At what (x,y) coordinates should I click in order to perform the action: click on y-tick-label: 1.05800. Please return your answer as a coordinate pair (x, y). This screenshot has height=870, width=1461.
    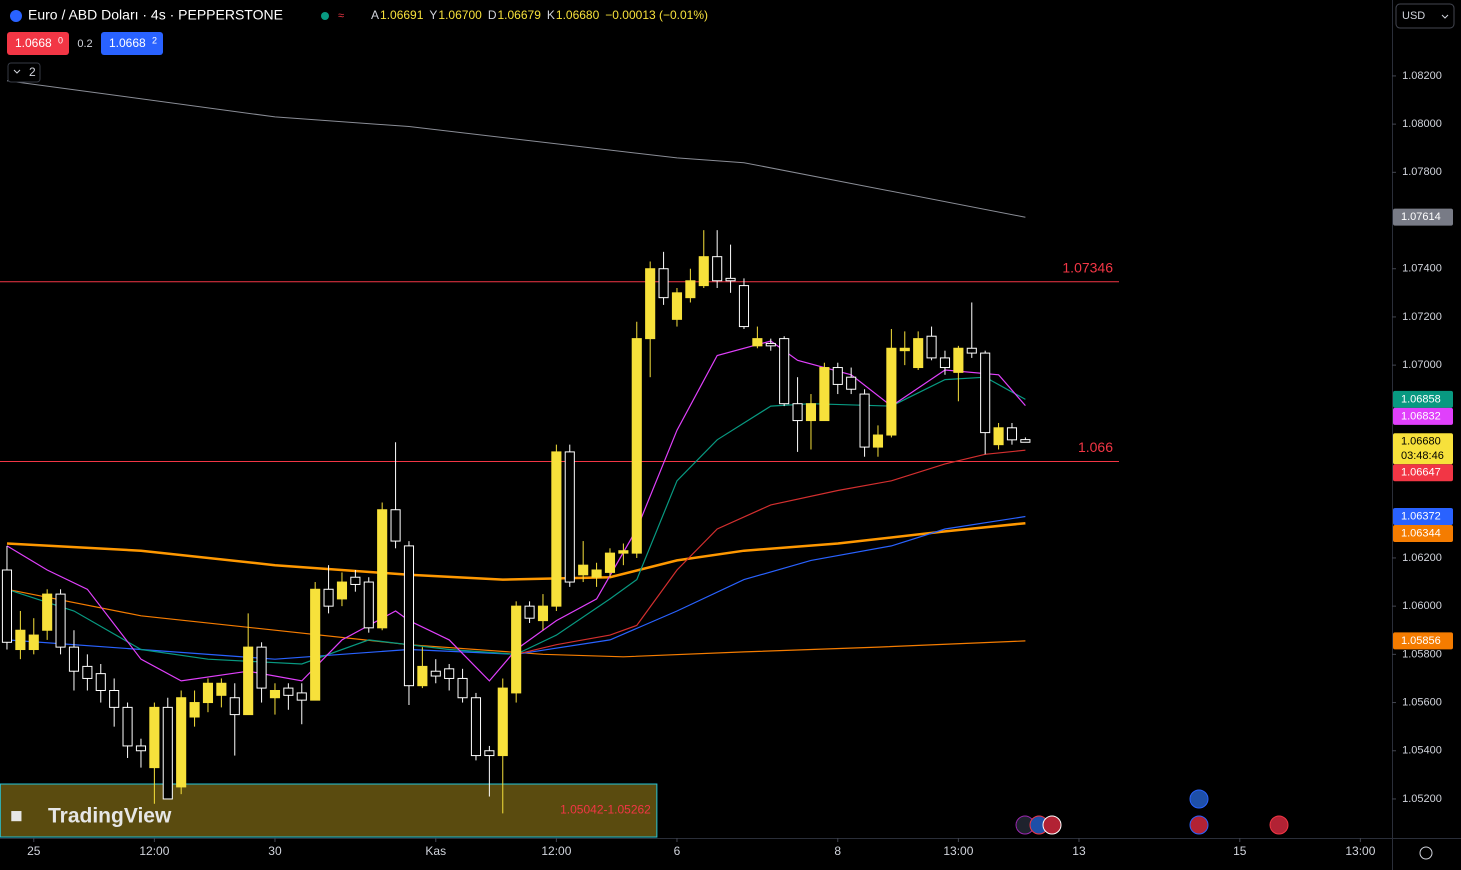
    Looking at the image, I should click on (1422, 654).